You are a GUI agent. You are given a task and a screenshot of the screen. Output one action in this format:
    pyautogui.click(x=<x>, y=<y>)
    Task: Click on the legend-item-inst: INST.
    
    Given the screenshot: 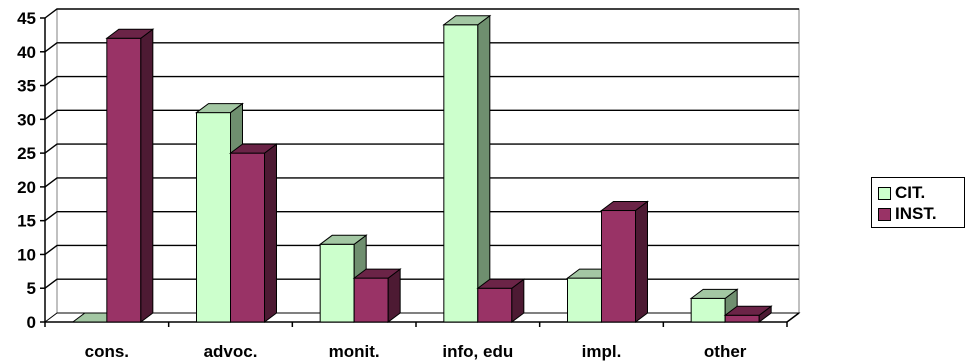 What is the action you would take?
    pyautogui.click(x=907, y=214)
    